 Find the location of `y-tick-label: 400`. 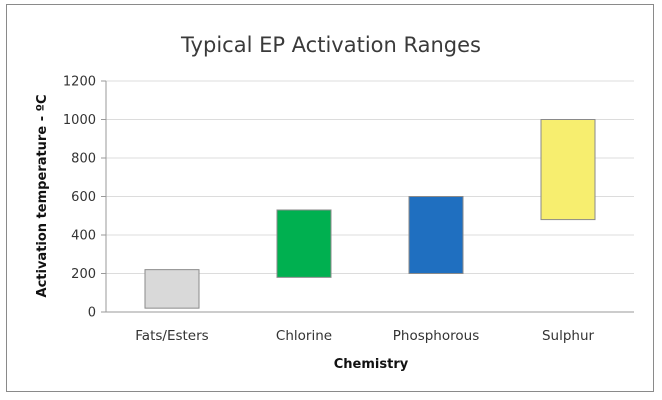

y-tick-label: 400 is located at coordinates (83, 236).